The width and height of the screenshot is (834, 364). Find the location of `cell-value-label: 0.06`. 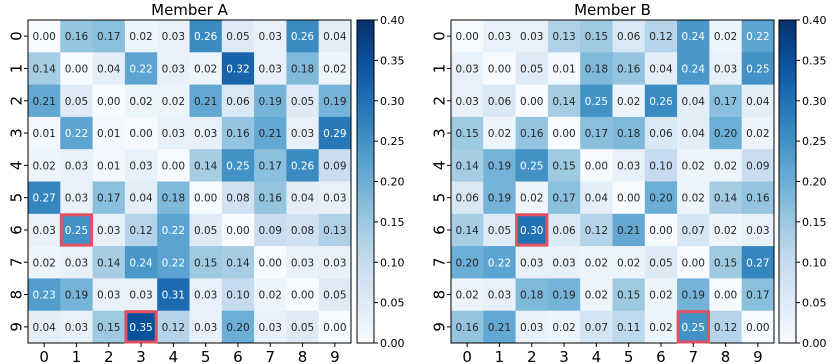

cell-value-label: 0.06 is located at coordinates (238, 102).